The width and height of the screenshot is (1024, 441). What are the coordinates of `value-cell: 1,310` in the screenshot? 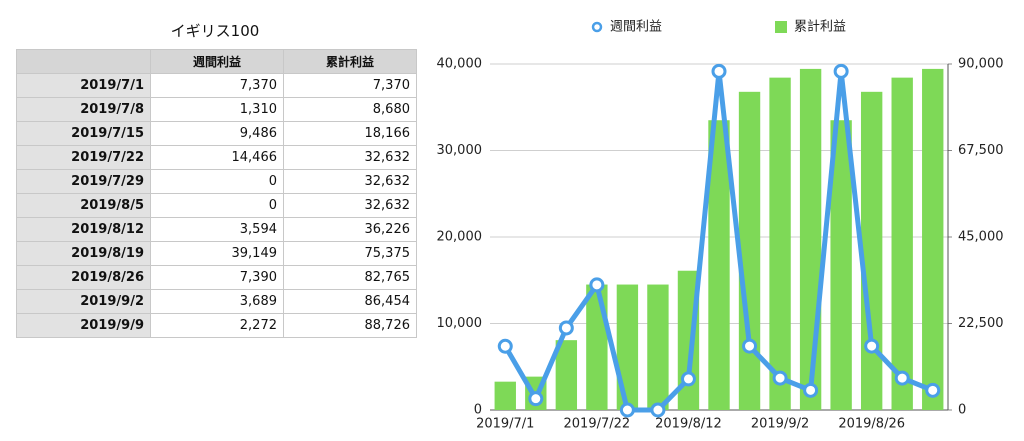 It's located at (217, 109).